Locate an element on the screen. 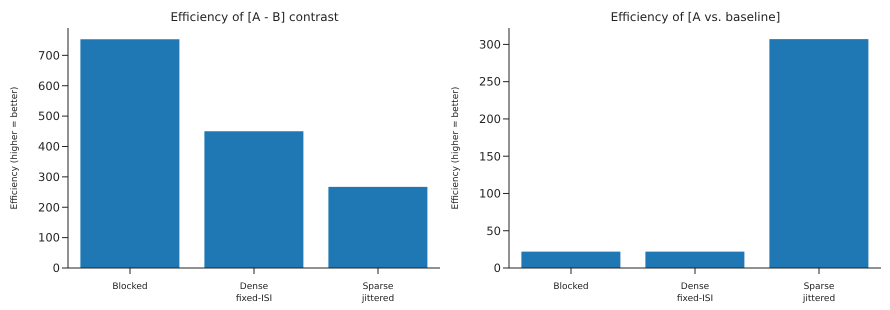 Image resolution: width=890 pixels, height=310 pixels. y-tick-label: 400 is located at coordinates (49, 147).